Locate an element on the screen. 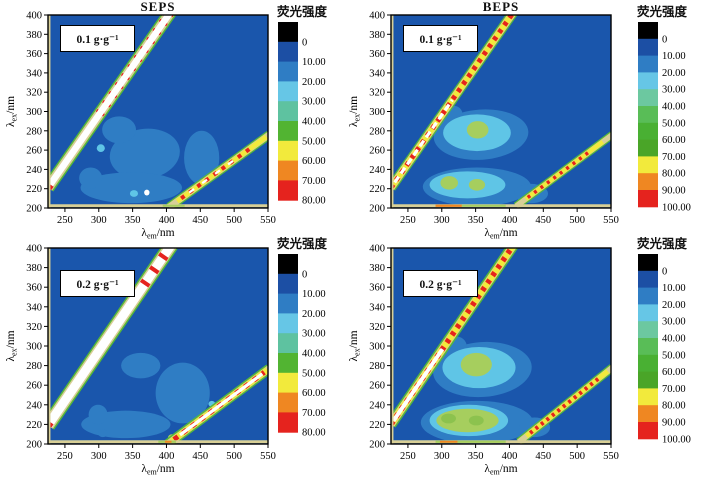 The height and width of the screenshot is (494, 702). y-tick-label: 220 is located at coordinates (377, 189).